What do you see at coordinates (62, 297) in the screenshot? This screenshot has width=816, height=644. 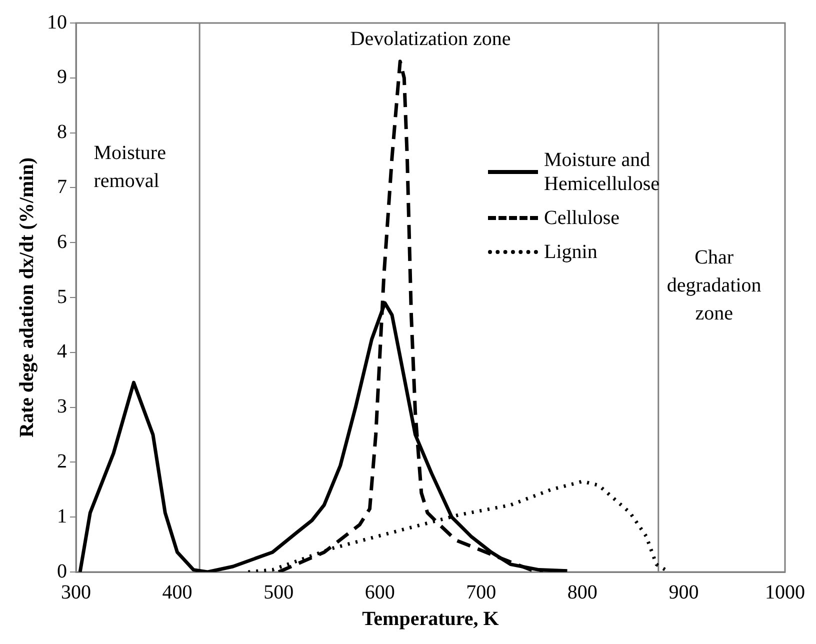 I see `y-tick-label: 5` at bounding box center [62, 297].